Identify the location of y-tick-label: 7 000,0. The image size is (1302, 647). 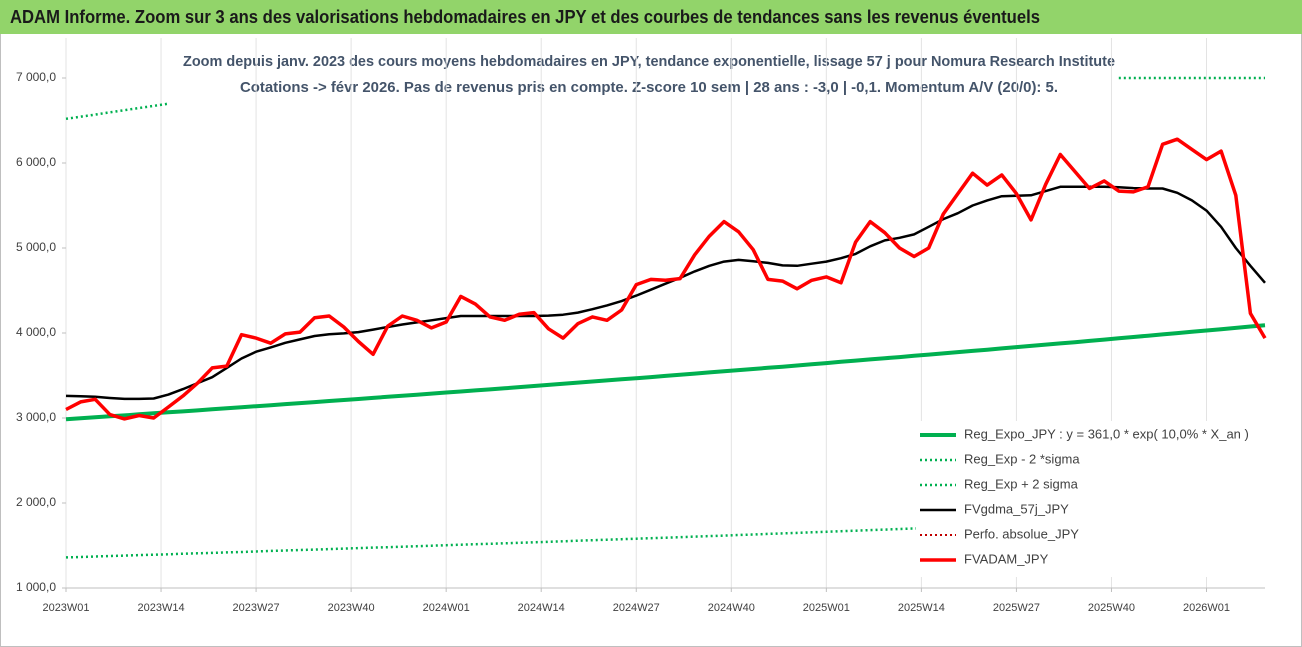
(36, 77).